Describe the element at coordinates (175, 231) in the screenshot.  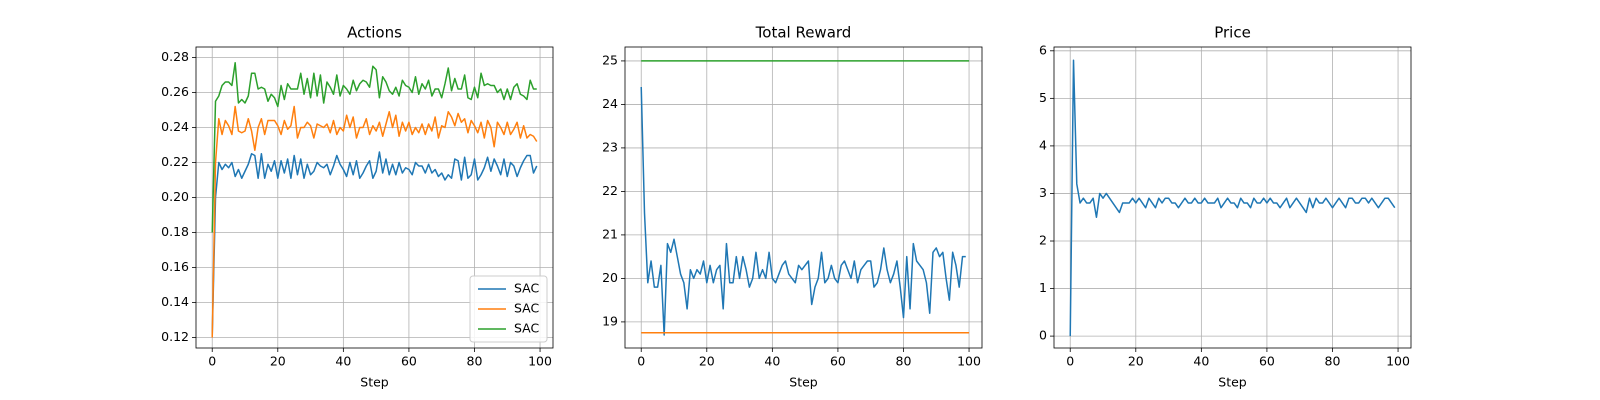
I see `y-tick-label: 0.18` at that location.